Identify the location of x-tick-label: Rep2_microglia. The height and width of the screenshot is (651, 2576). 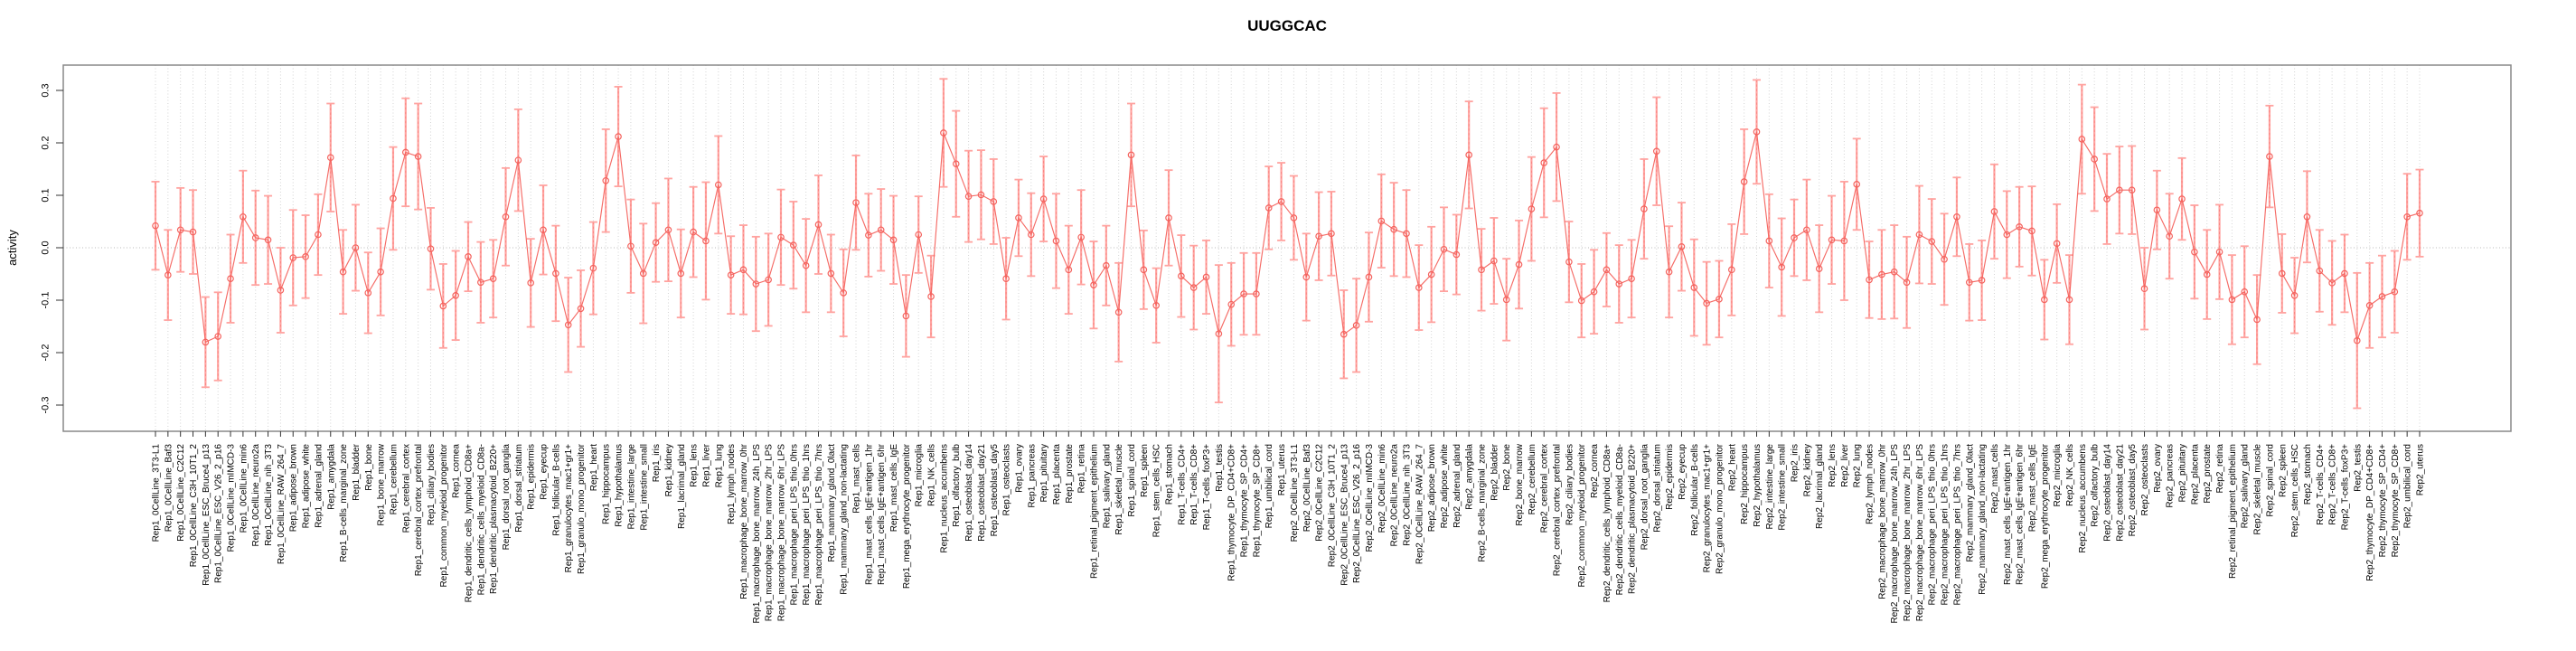
(2058, 476).